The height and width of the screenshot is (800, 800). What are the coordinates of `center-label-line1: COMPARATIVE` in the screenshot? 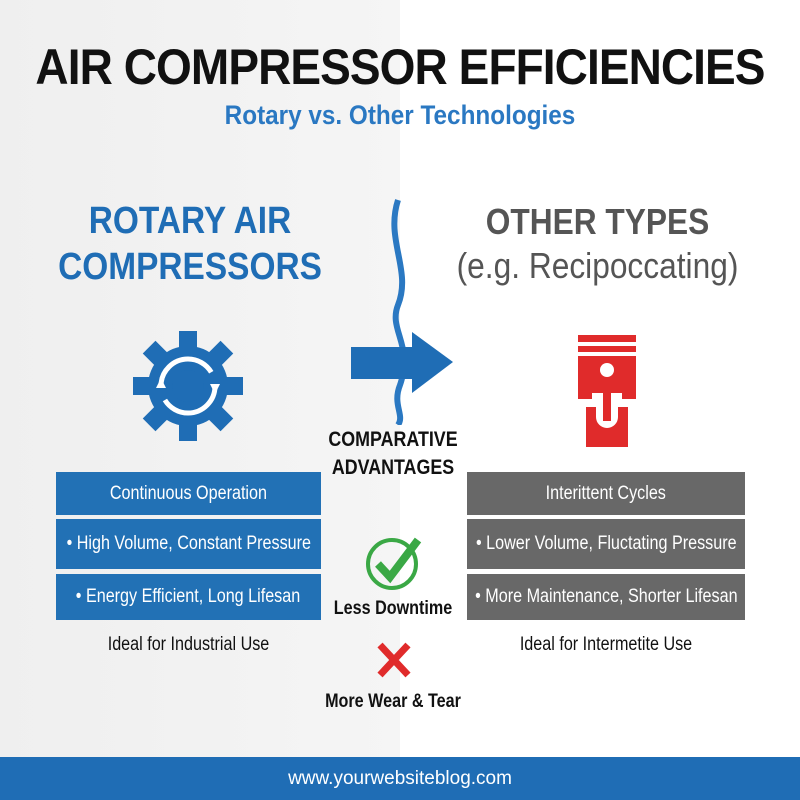 It's located at (393, 439).